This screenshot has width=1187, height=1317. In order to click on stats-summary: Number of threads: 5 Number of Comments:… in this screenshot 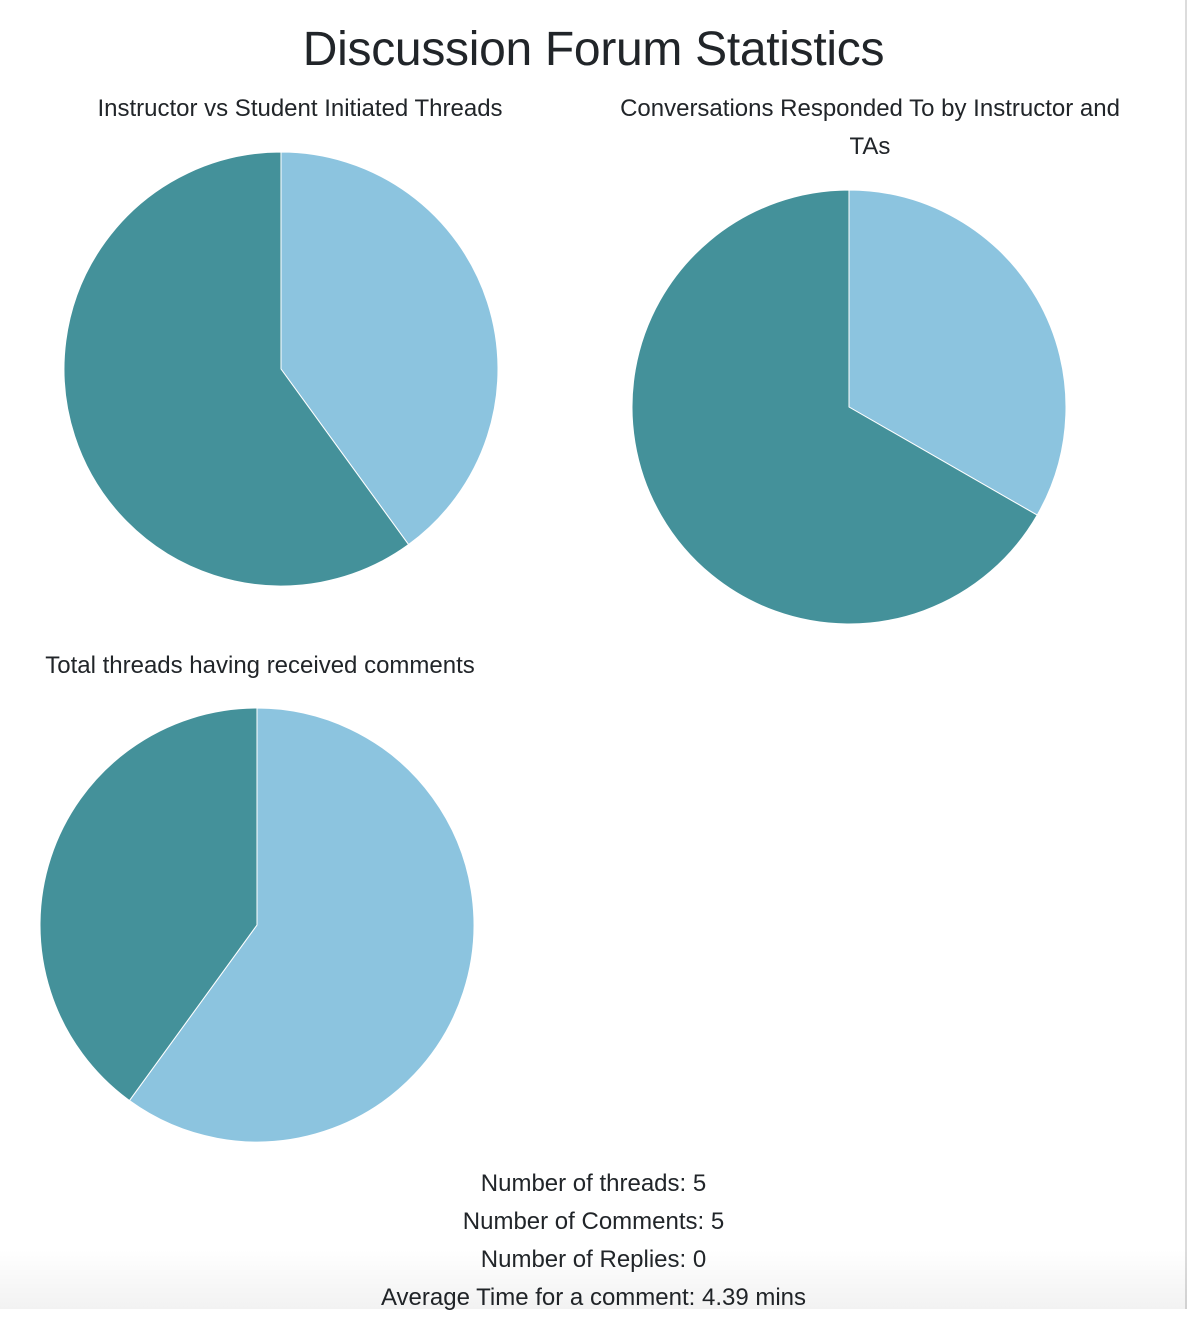, I will do `click(593, 1241)`.